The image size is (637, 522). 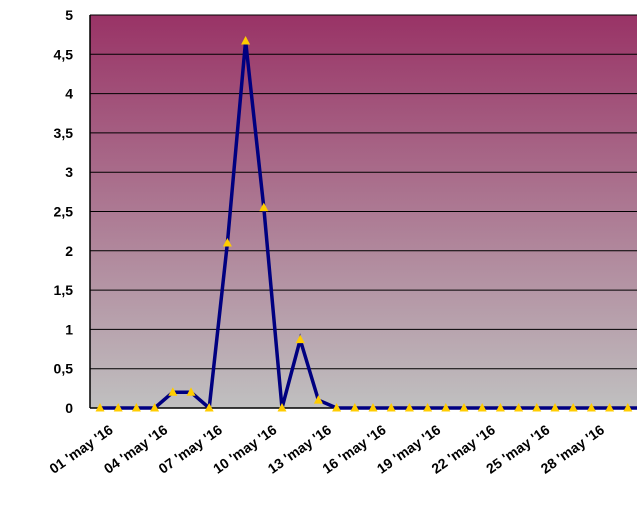 What do you see at coordinates (69, 15) in the screenshot?
I see `y-tick-label: 5` at bounding box center [69, 15].